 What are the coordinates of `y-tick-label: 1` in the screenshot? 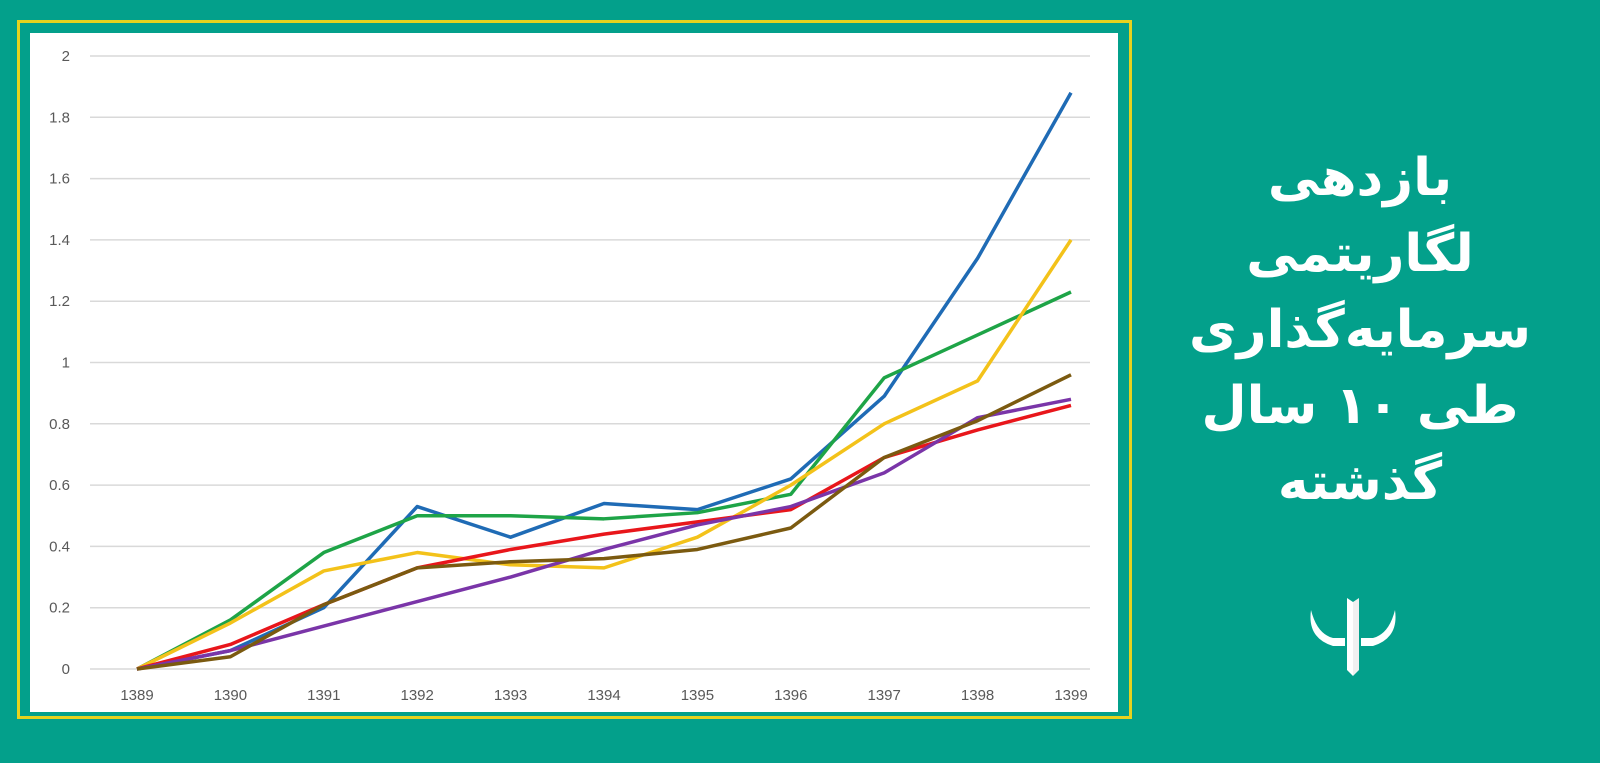 It's located at (66, 363).